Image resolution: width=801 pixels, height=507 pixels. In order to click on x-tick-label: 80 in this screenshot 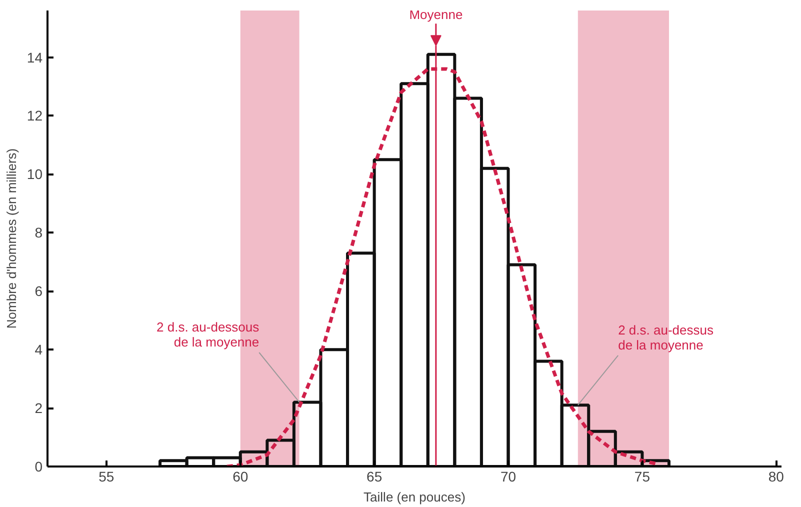, I will do `click(776, 476)`.